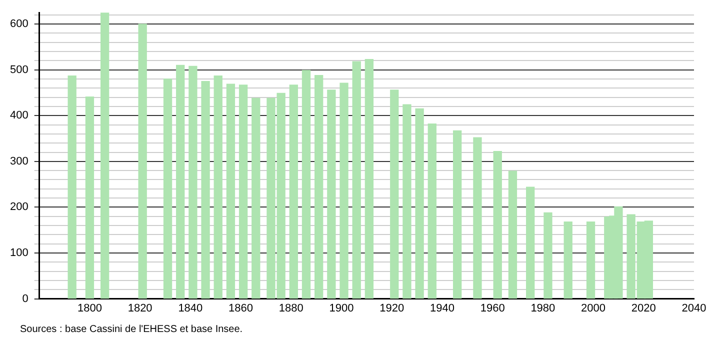 The height and width of the screenshot is (340, 710). What do you see at coordinates (19, 116) in the screenshot?
I see `y-tick-label: 400` at bounding box center [19, 116].